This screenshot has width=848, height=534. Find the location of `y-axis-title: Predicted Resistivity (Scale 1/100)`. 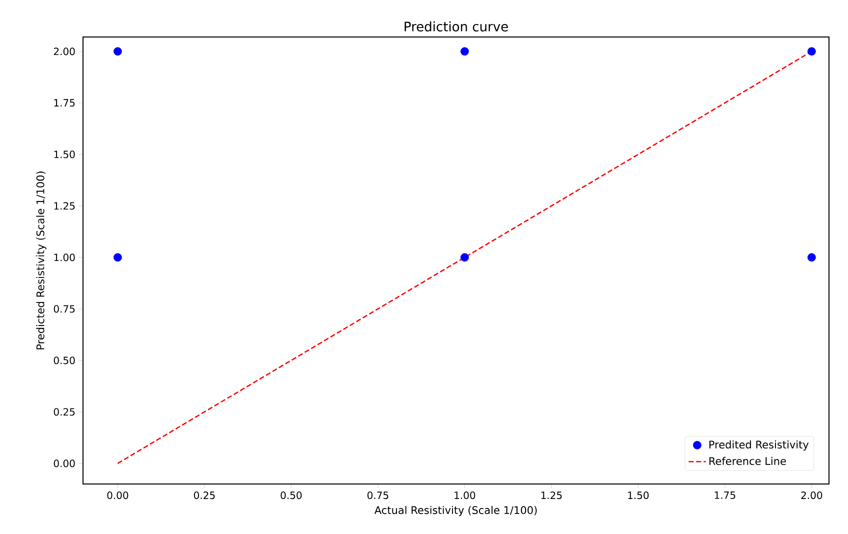

y-axis-title: Predicted Resistivity (Scale 1/100) is located at coordinates (41, 261).